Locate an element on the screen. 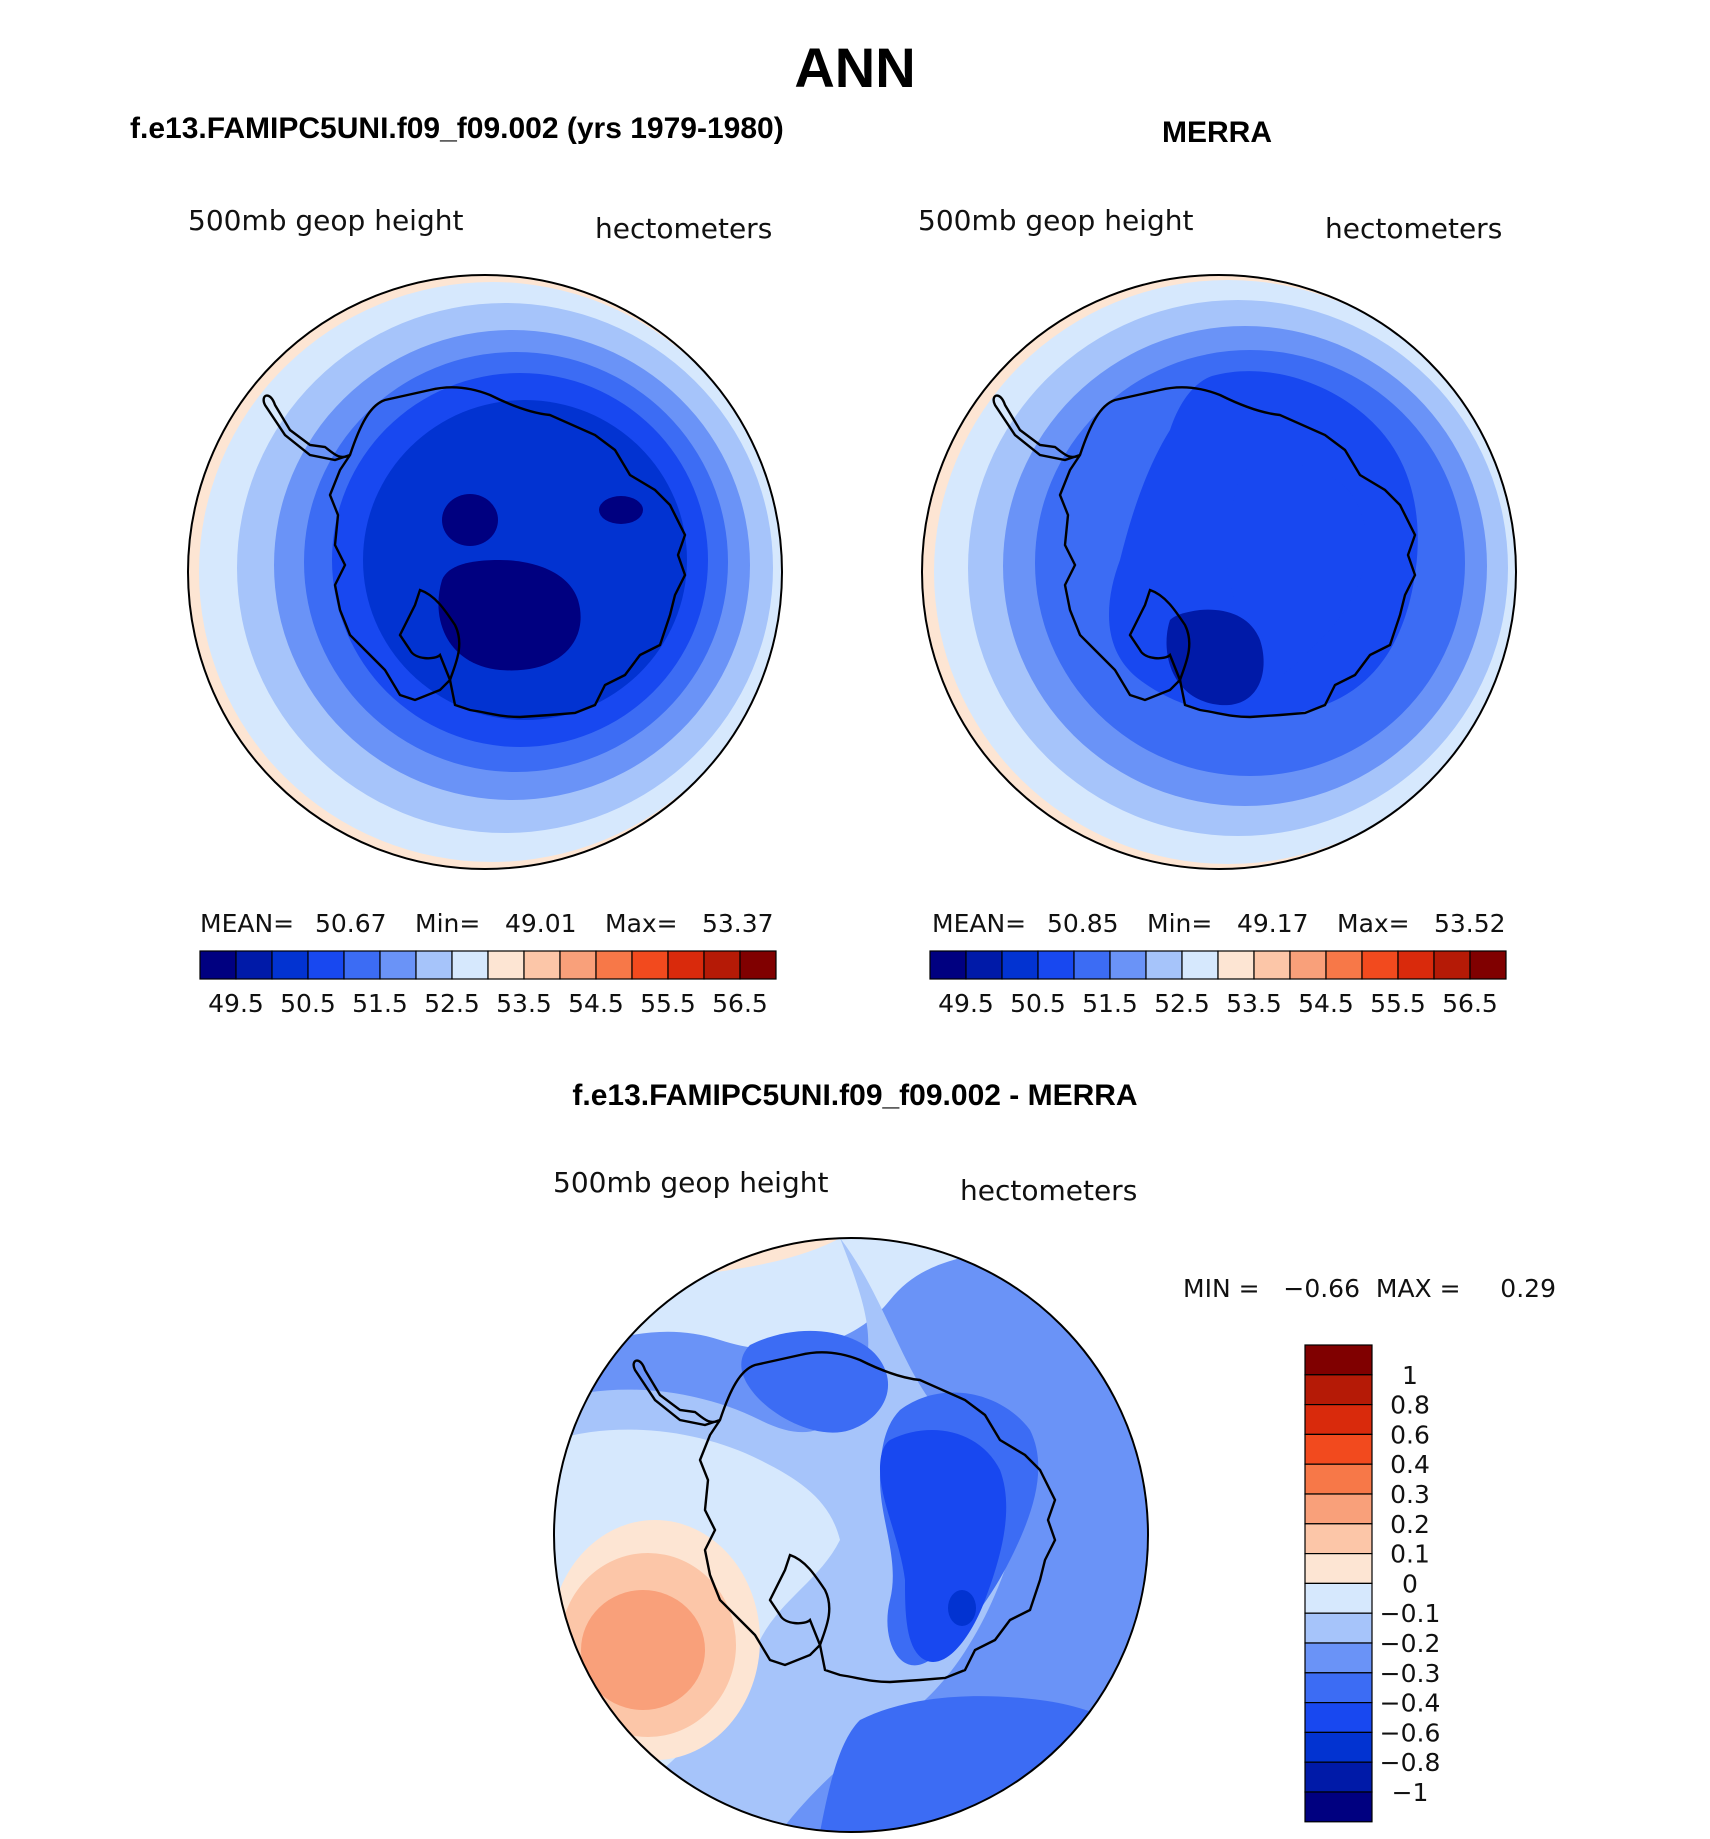 The image size is (1710, 1839). model-level-9c is located at coordinates (621, 510).